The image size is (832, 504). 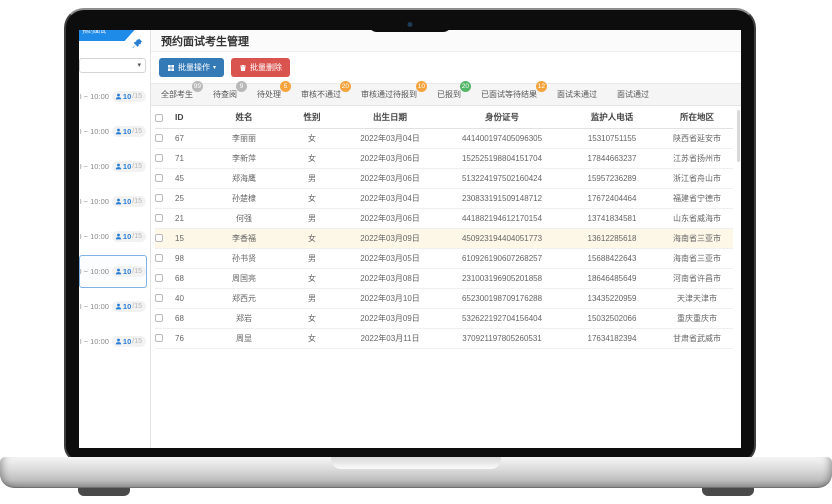 I want to click on window-tab-label: 预约面试, so click(x=94, y=32).